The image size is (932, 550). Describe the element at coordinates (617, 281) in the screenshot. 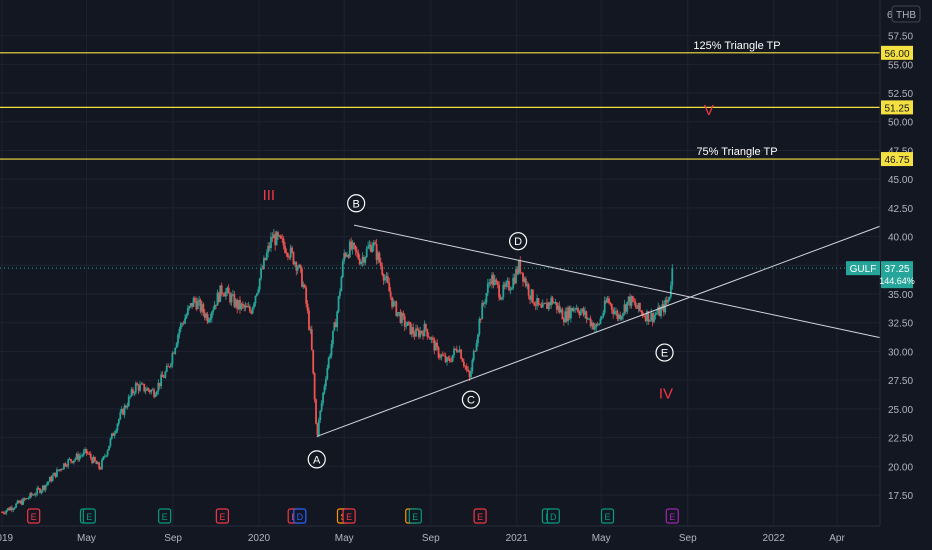

I see `triangle-upper` at that location.